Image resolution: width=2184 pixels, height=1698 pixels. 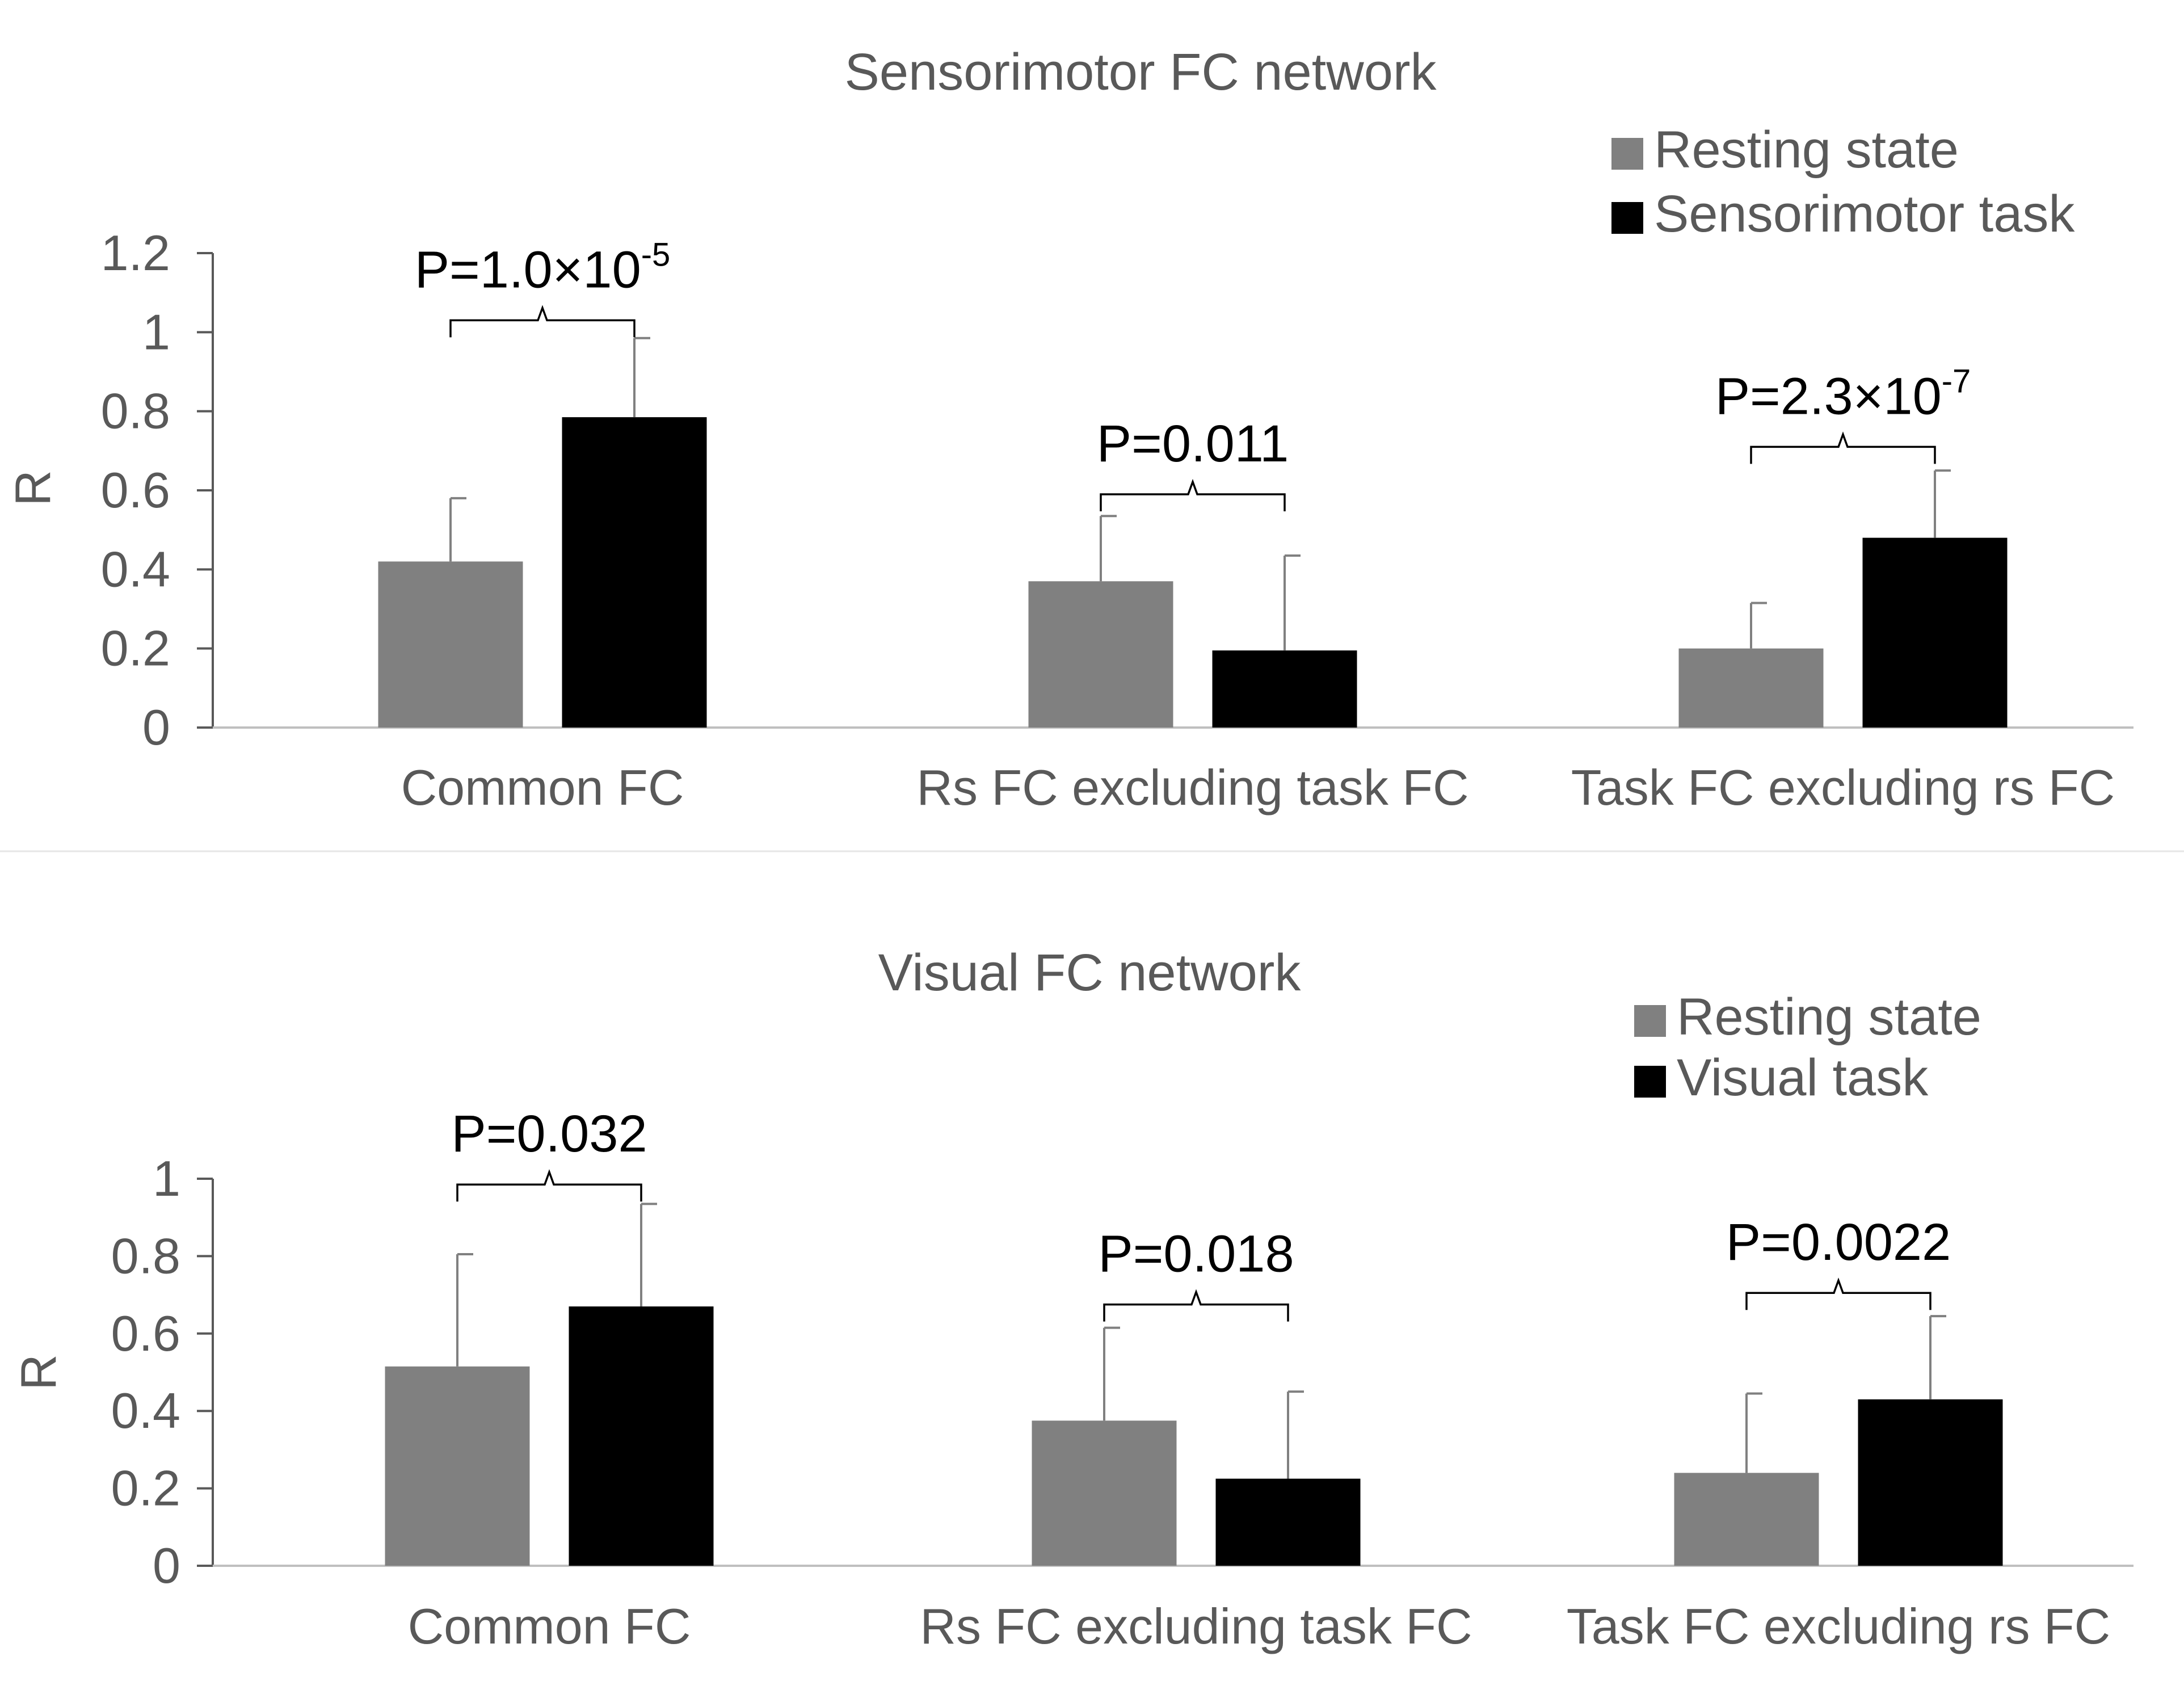 I want to click on chart2-legend-label: Visual task, so click(x=1803, y=1078).